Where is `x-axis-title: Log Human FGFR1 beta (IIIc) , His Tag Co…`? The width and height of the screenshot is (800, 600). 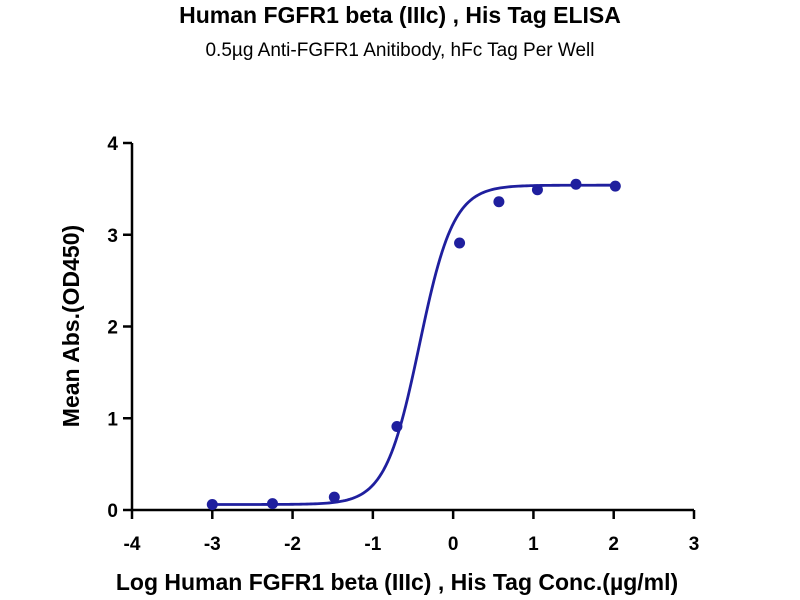 x-axis-title: Log Human FGFR1 beta (IIIc) , His Tag Co… is located at coordinates (397, 582).